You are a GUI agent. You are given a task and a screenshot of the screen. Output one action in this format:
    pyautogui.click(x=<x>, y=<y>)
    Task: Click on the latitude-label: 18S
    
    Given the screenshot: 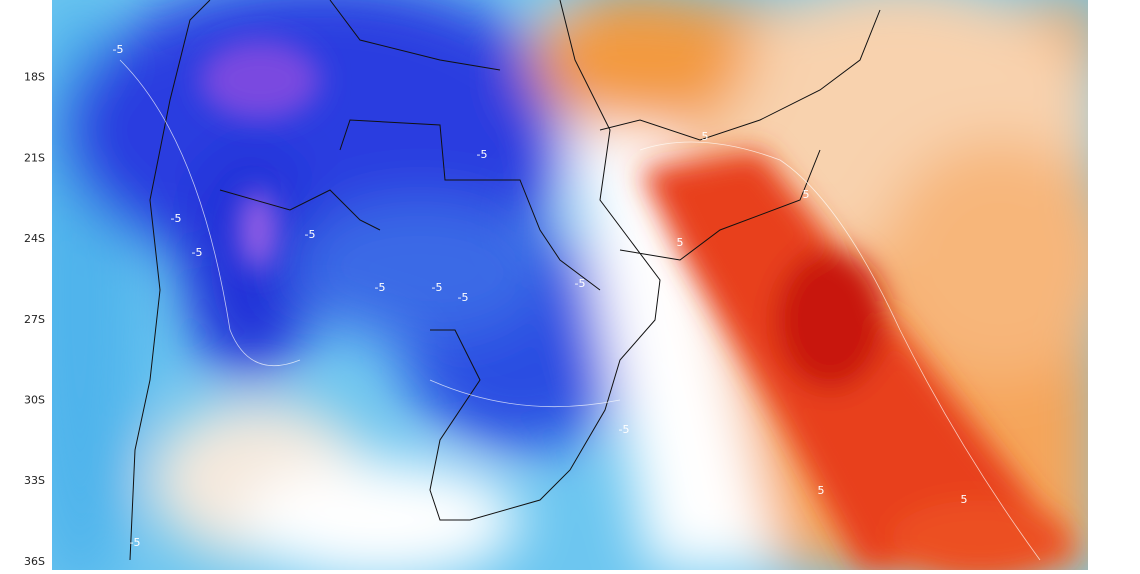 What is the action you would take?
    pyautogui.click(x=34, y=77)
    